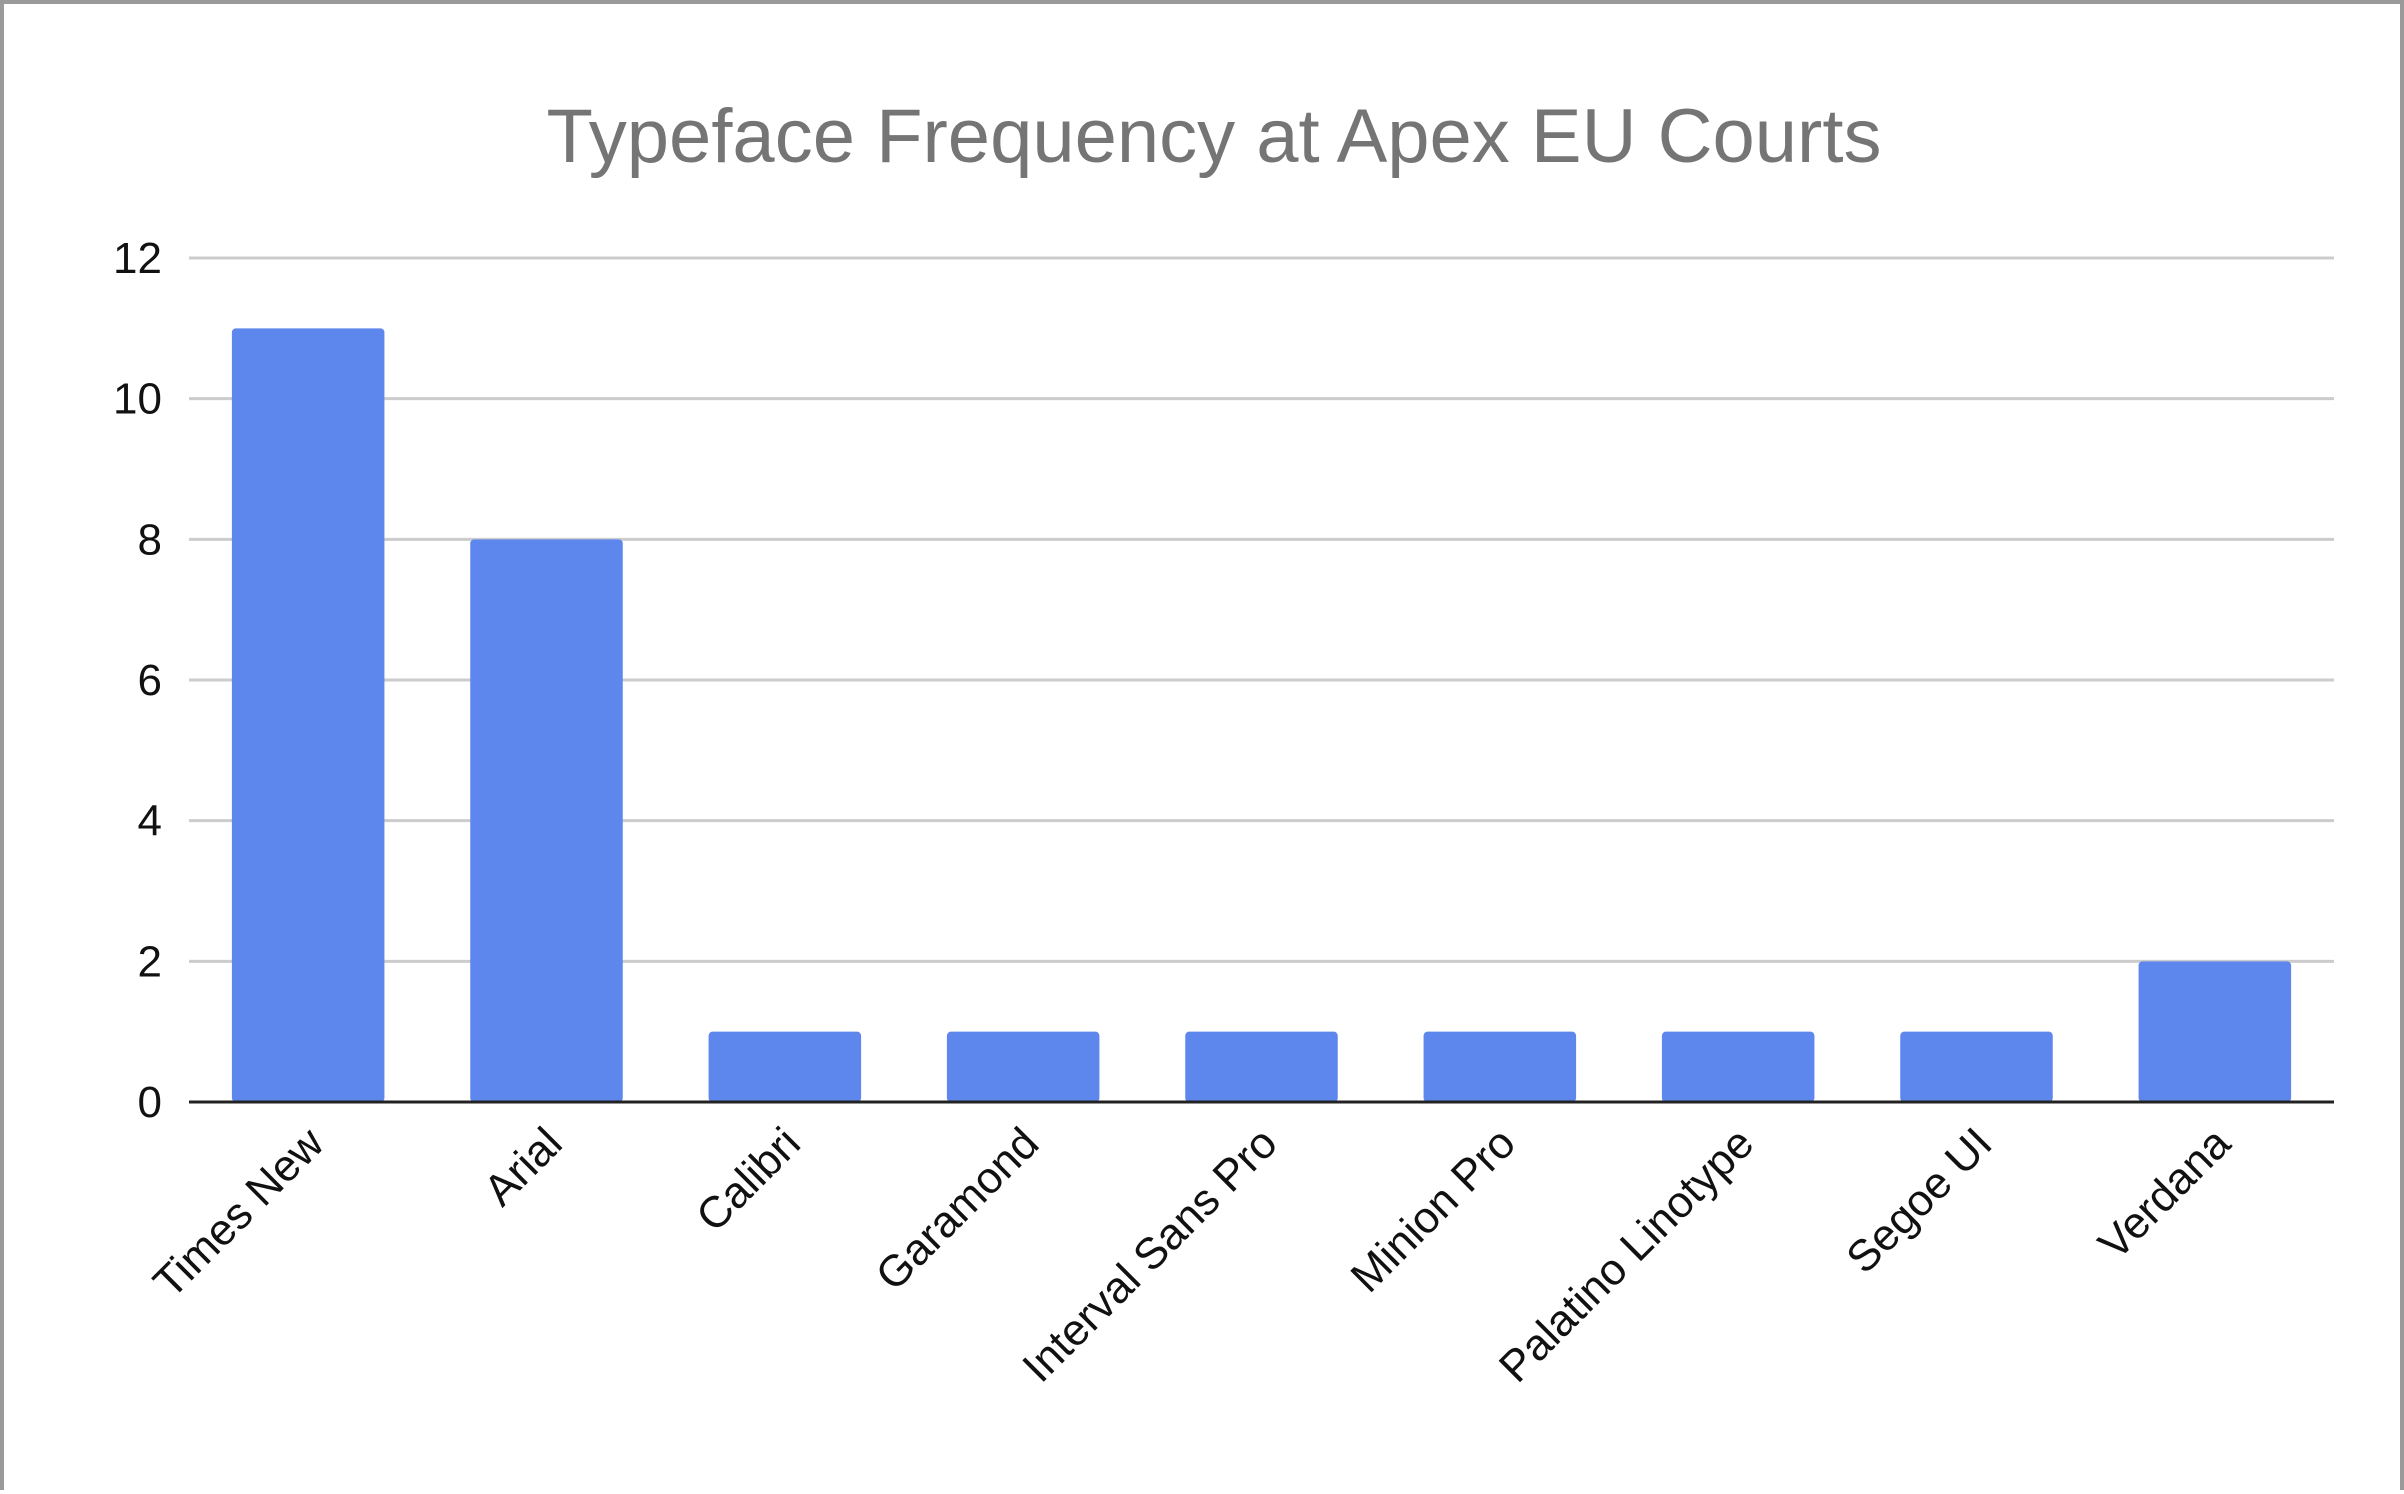  Describe the element at coordinates (137, 258) in the screenshot. I see `y-tick-label: 12` at that location.